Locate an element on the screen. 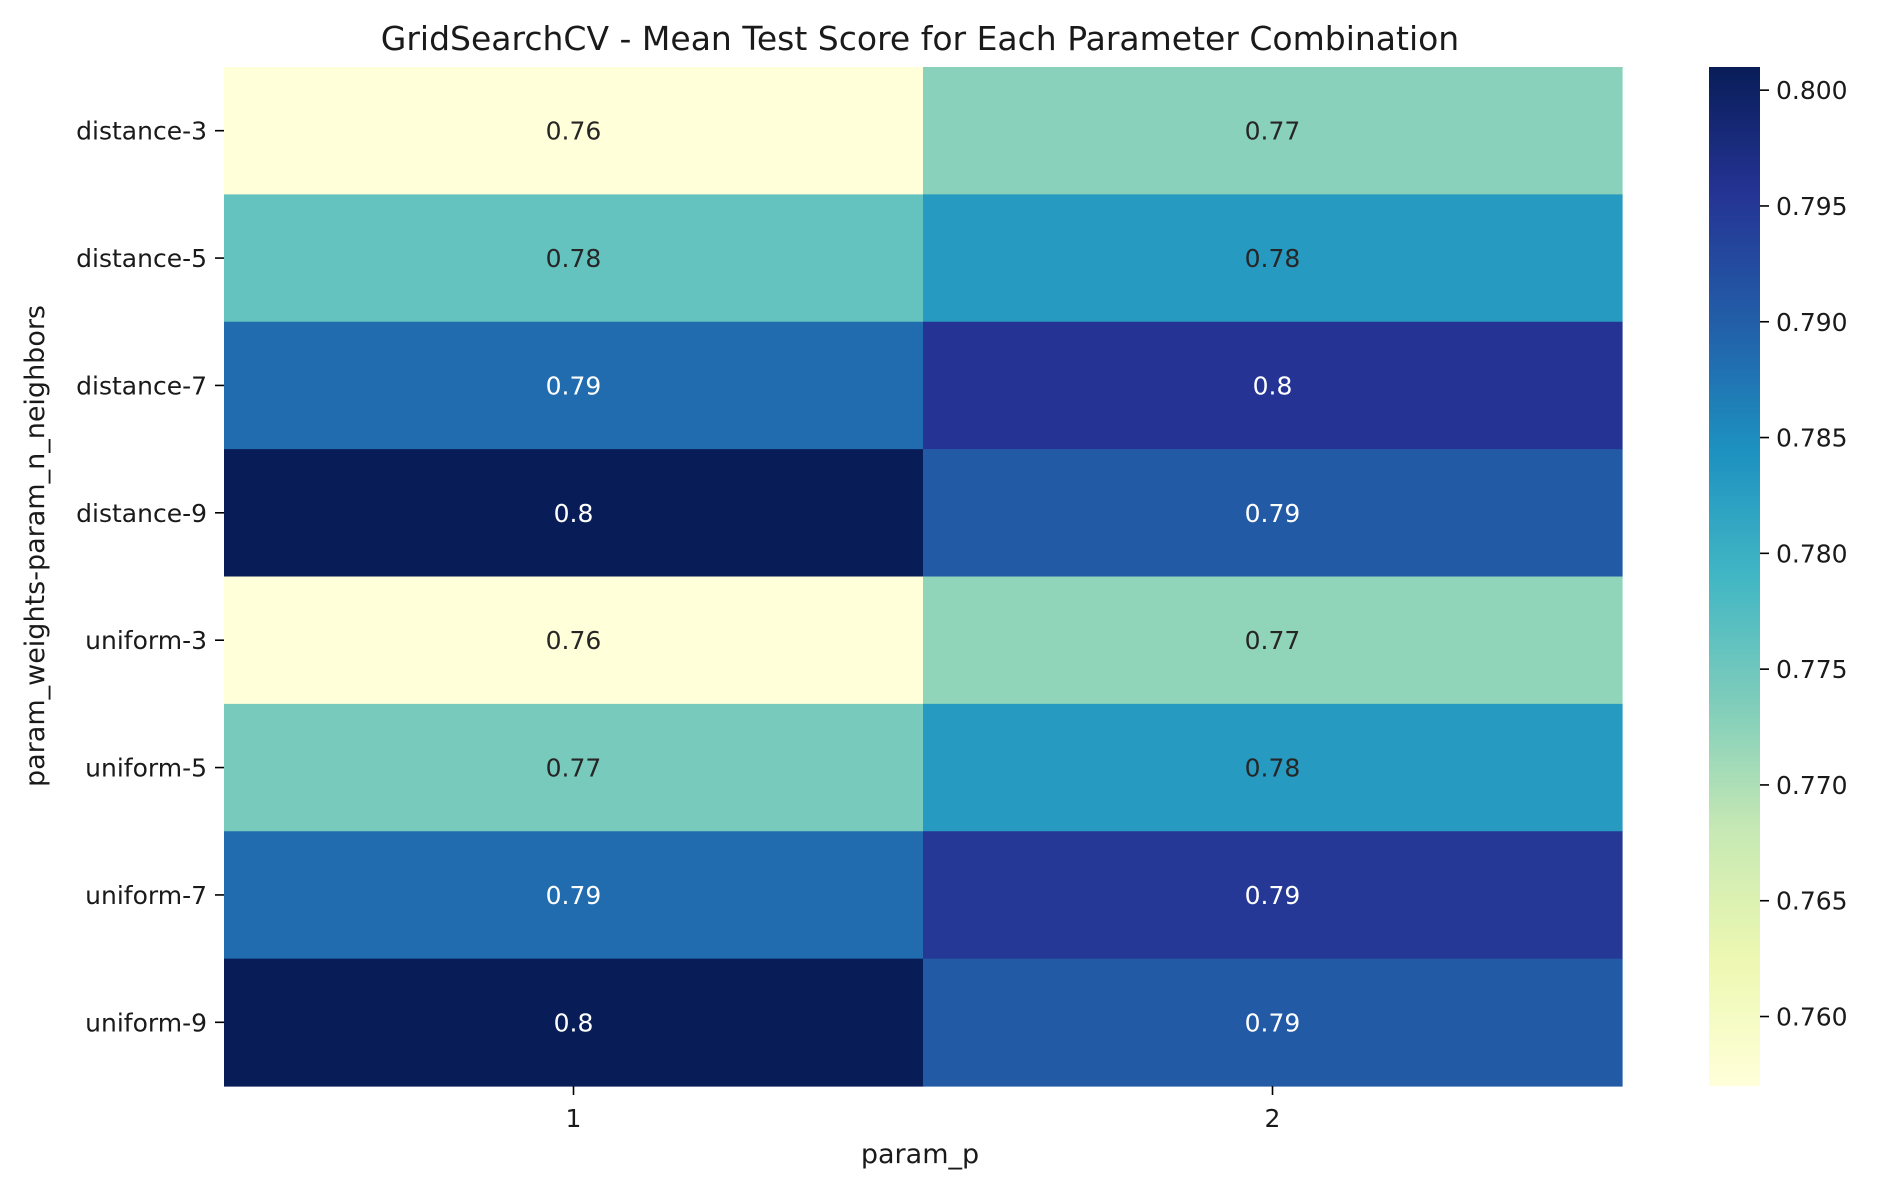 This screenshot has height=1183, width=1899. colorbar-gradient is located at coordinates (1734, 576).